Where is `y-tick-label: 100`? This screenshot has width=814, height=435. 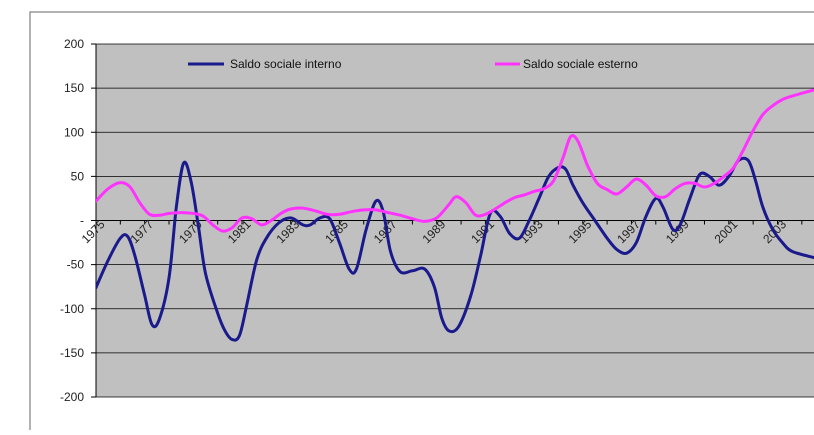
y-tick-label: 100 is located at coordinates (74, 132).